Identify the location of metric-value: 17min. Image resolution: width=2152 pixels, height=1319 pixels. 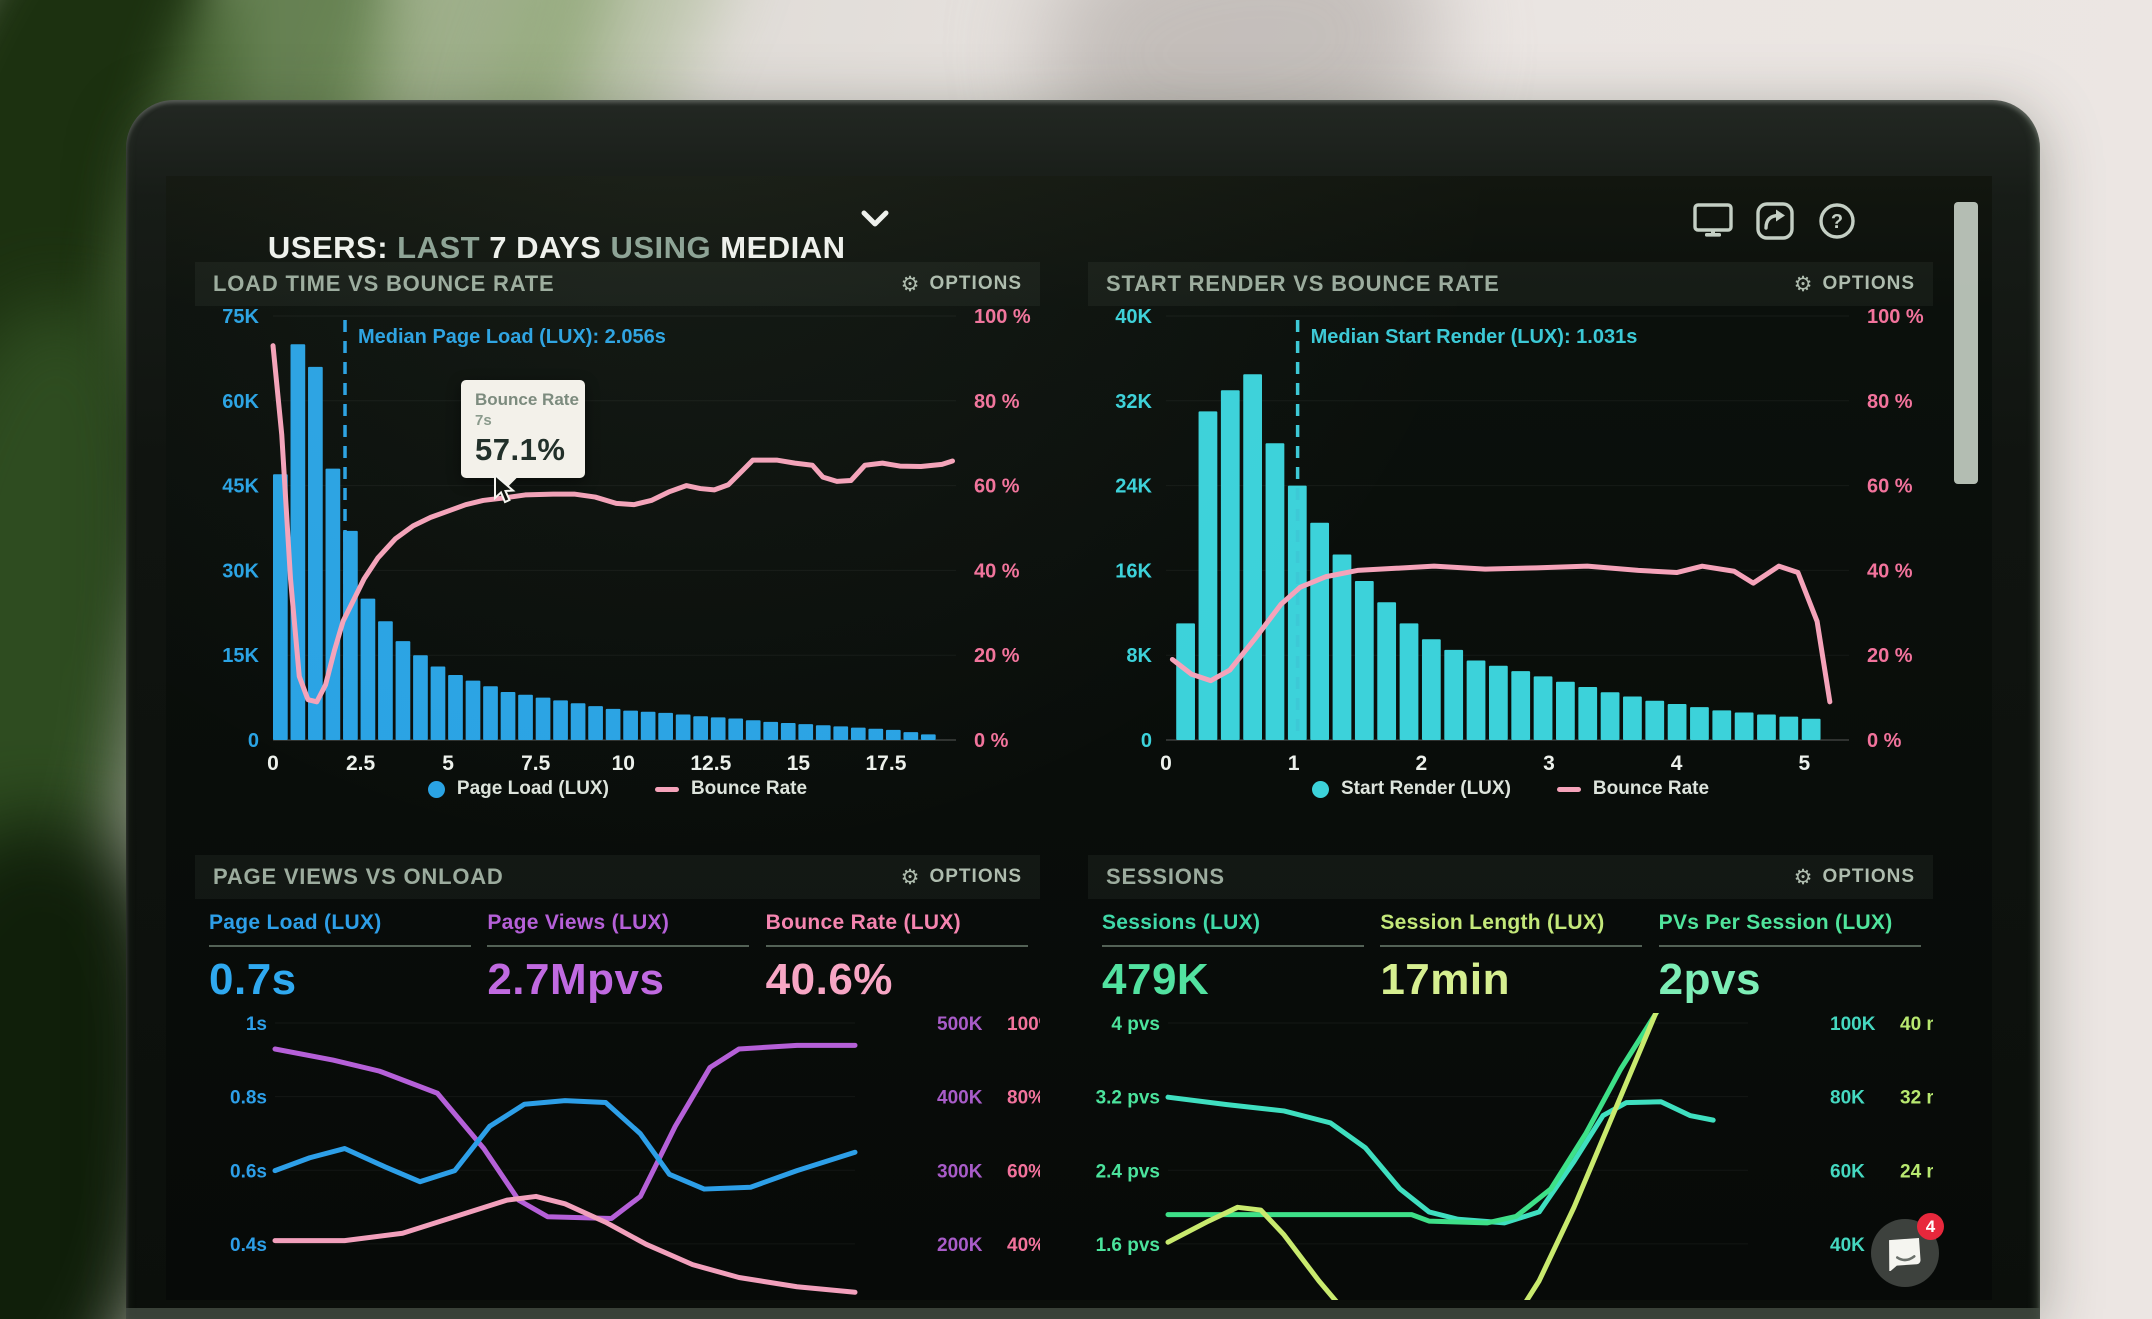
(1445, 979).